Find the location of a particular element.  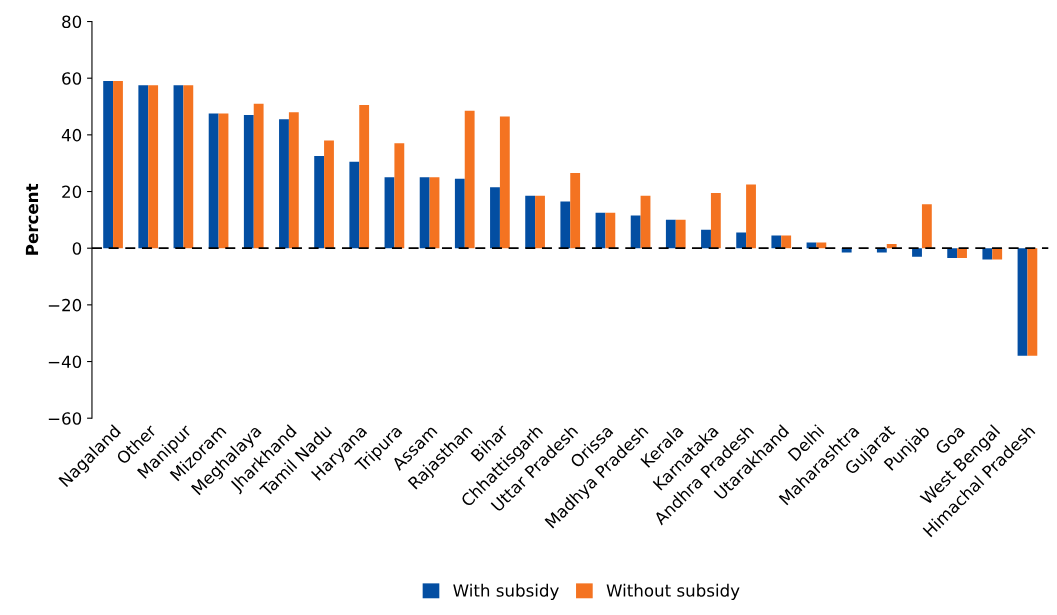

y-axis-title: Percent is located at coordinates (32, 219).